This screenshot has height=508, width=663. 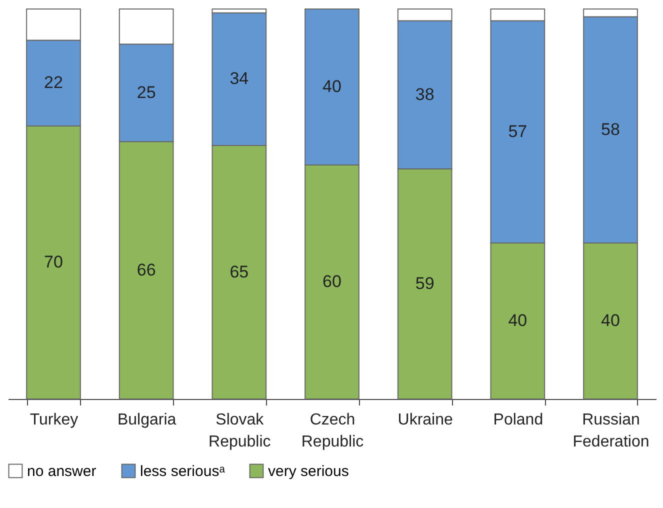 I want to click on data-label: 38, so click(x=424, y=94).